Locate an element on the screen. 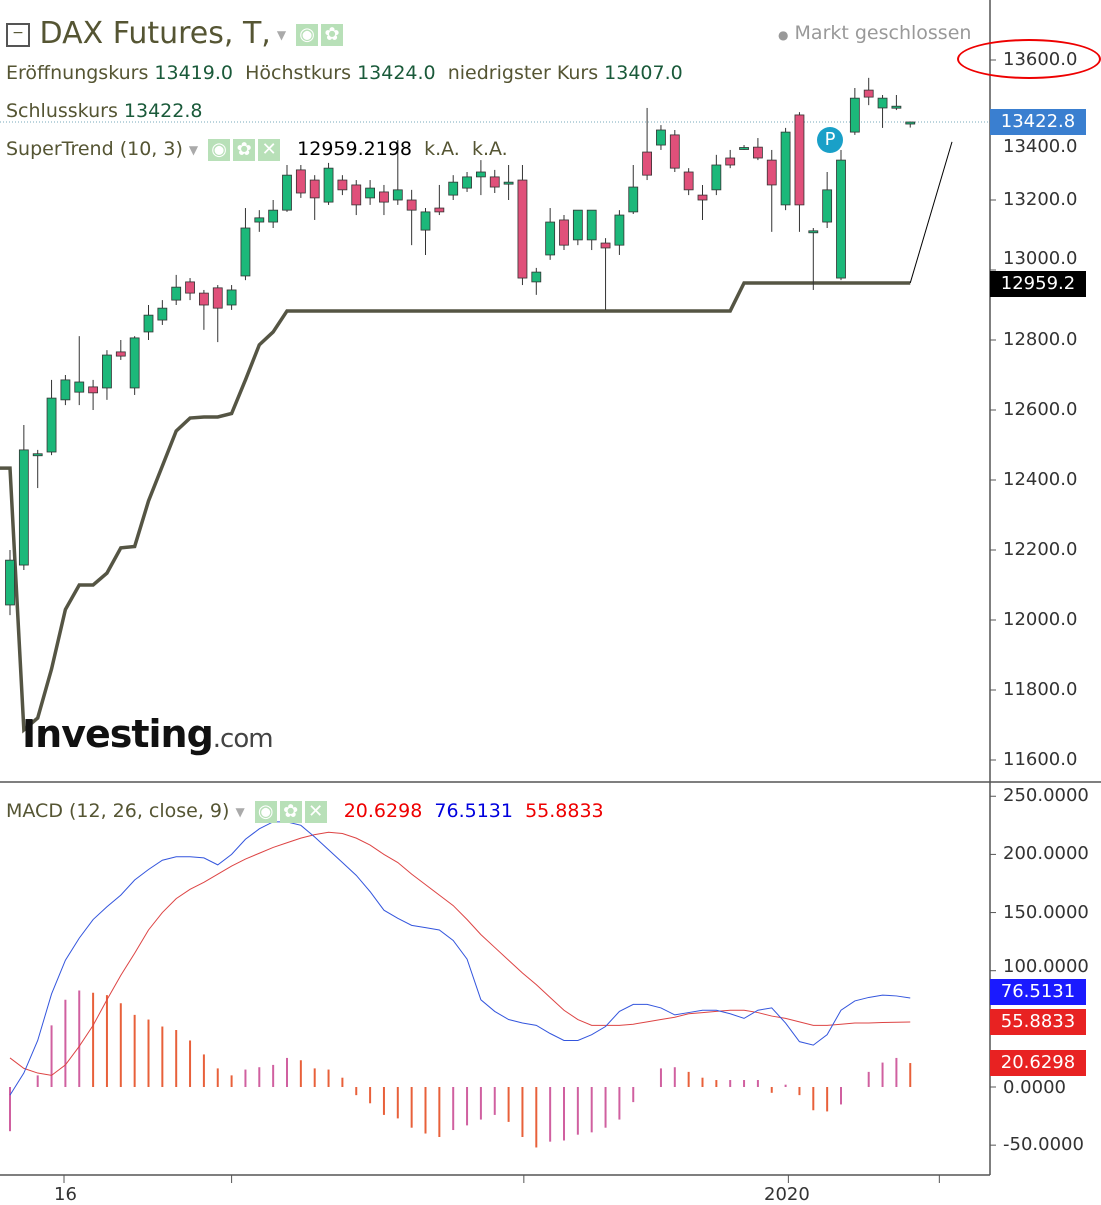 This screenshot has width=1101, height=1205. market-status-text: Markt geschlossen is located at coordinates (883, 33).